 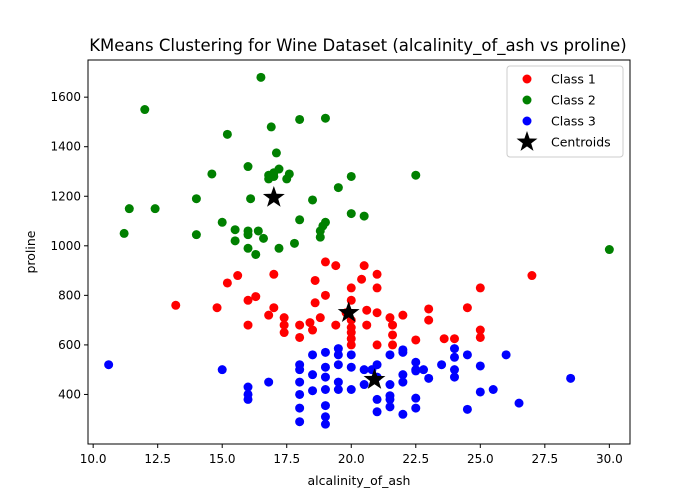 What do you see at coordinates (527, 121) in the screenshot?
I see `legend-class-3-marker` at bounding box center [527, 121].